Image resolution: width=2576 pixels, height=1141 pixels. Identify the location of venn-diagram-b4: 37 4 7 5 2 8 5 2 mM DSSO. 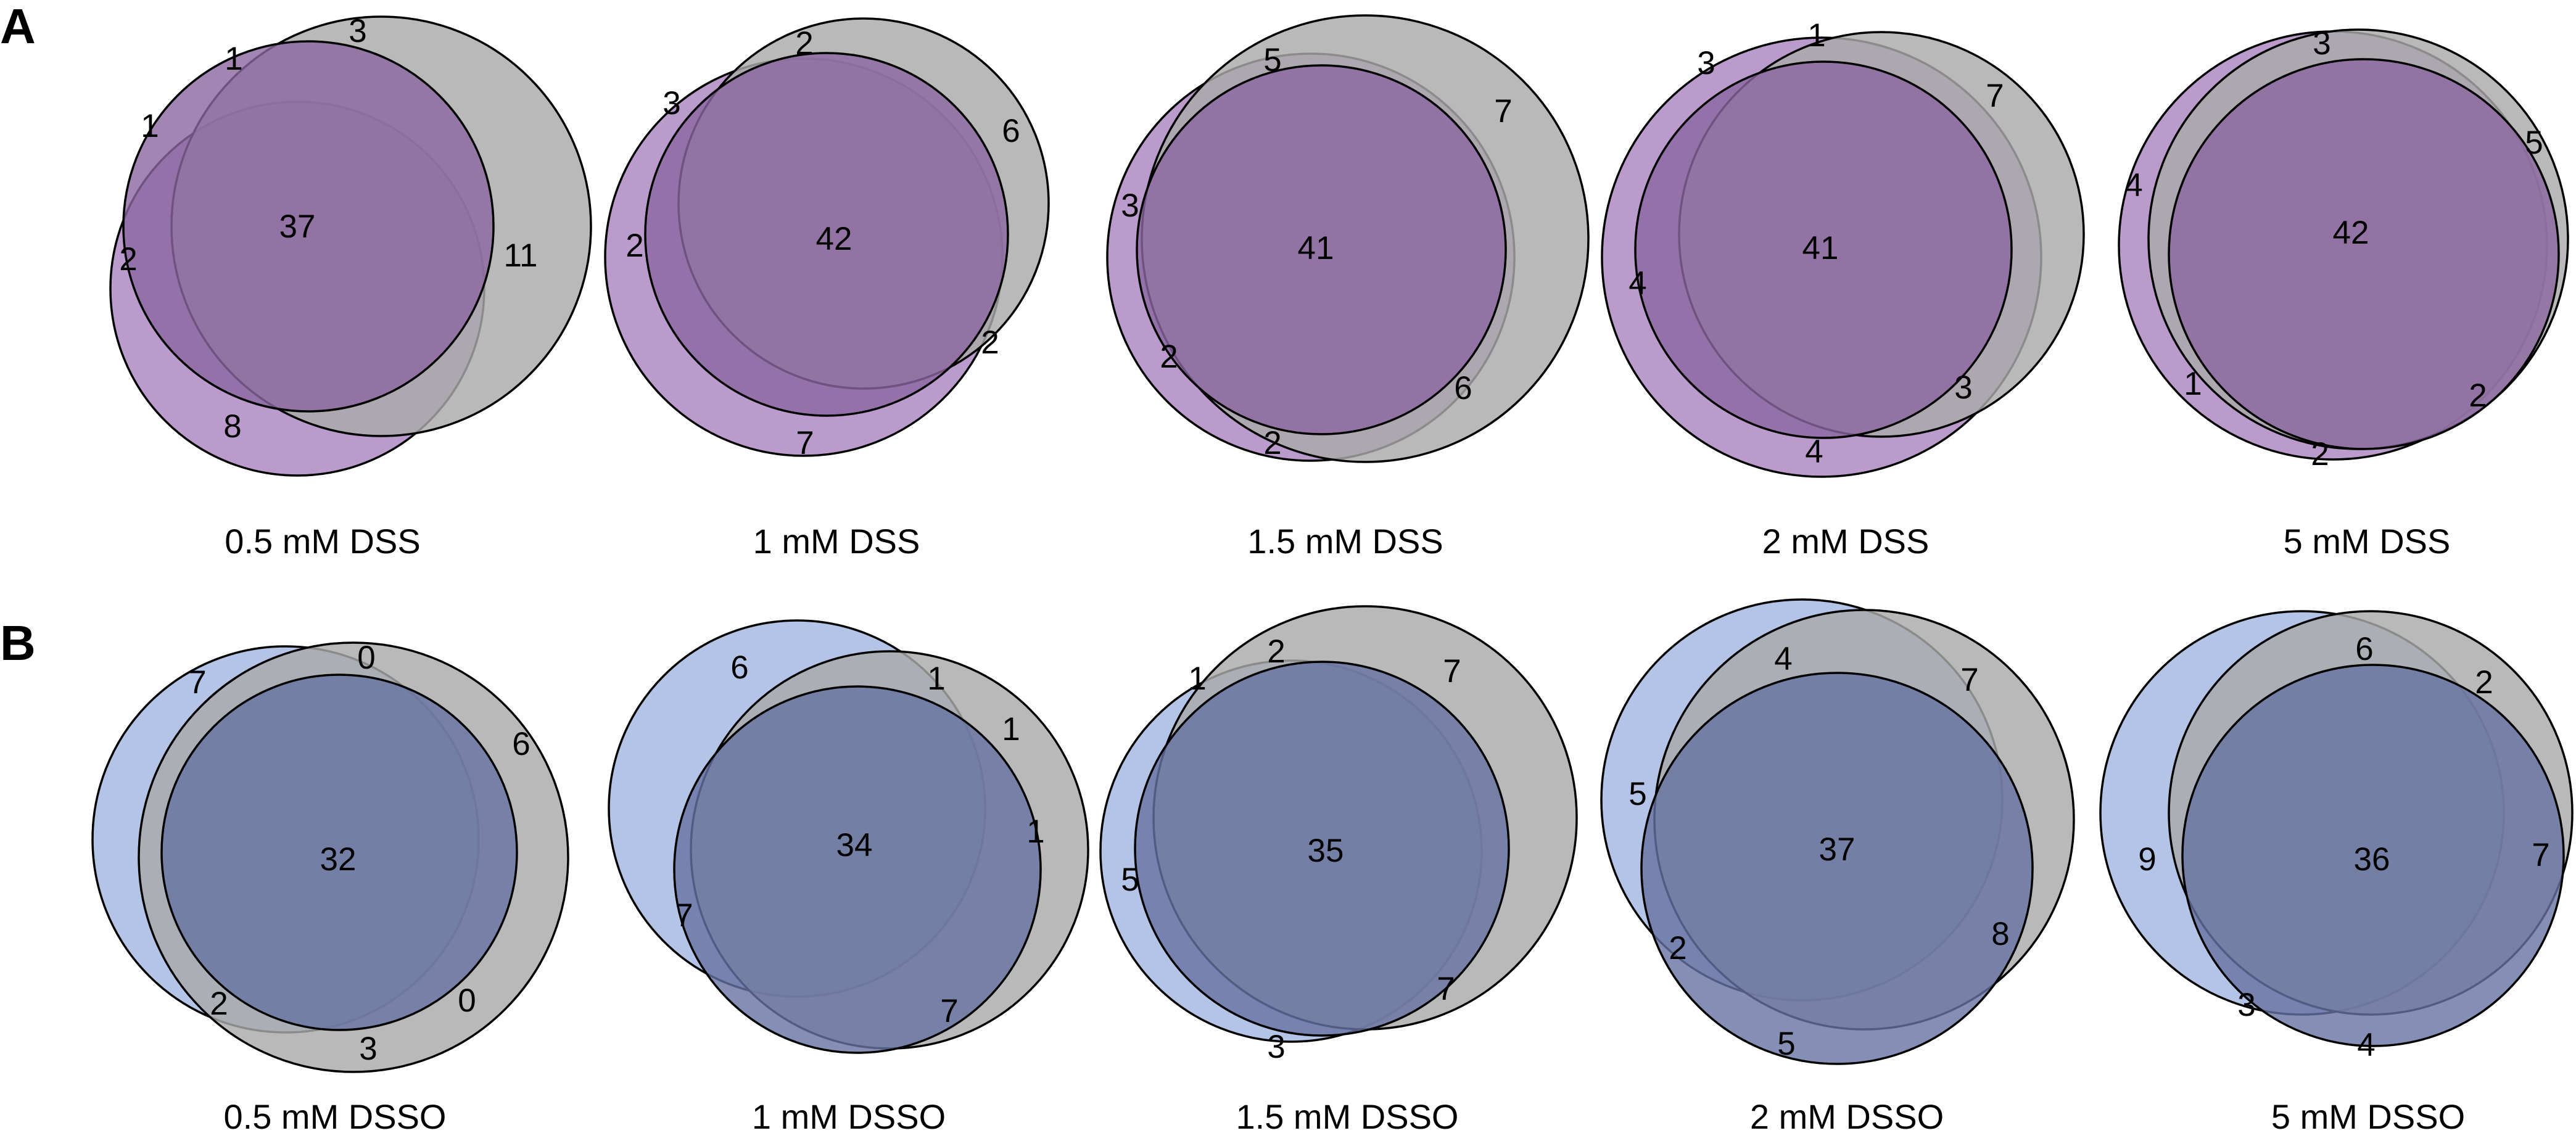
(1837, 867).